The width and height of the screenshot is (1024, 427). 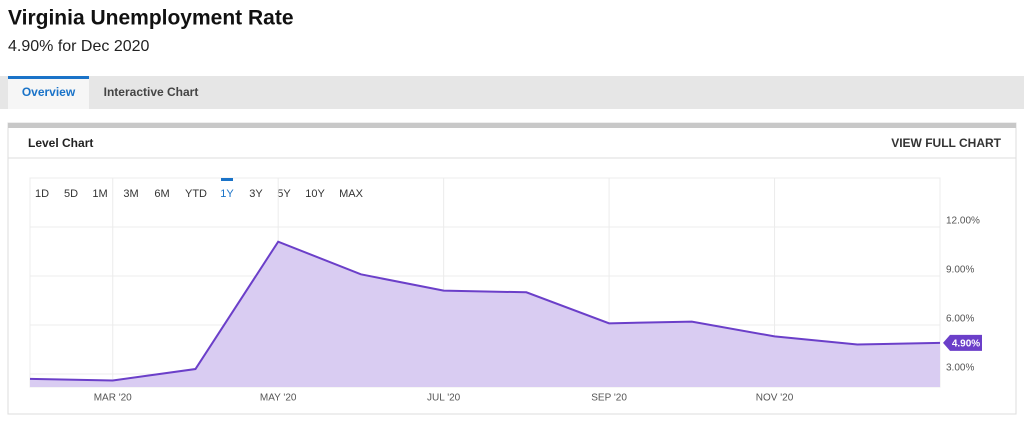 What do you see at coordinates (99, 194) in the screenshot?
I see `range-button: 1M` at bounding box center [99, 194].